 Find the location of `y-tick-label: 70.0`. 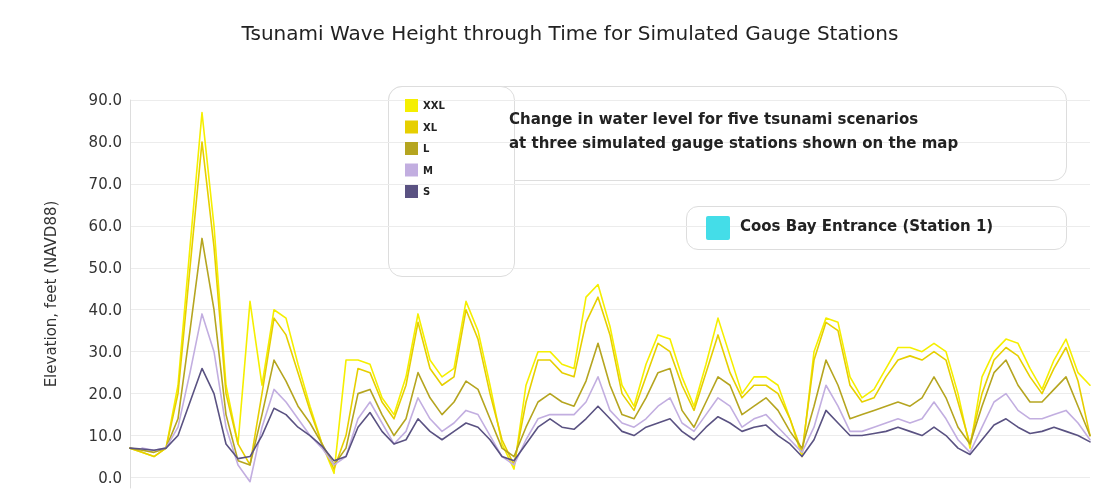

y-tick-label: 70.0 is located at coordinates (105, 183).